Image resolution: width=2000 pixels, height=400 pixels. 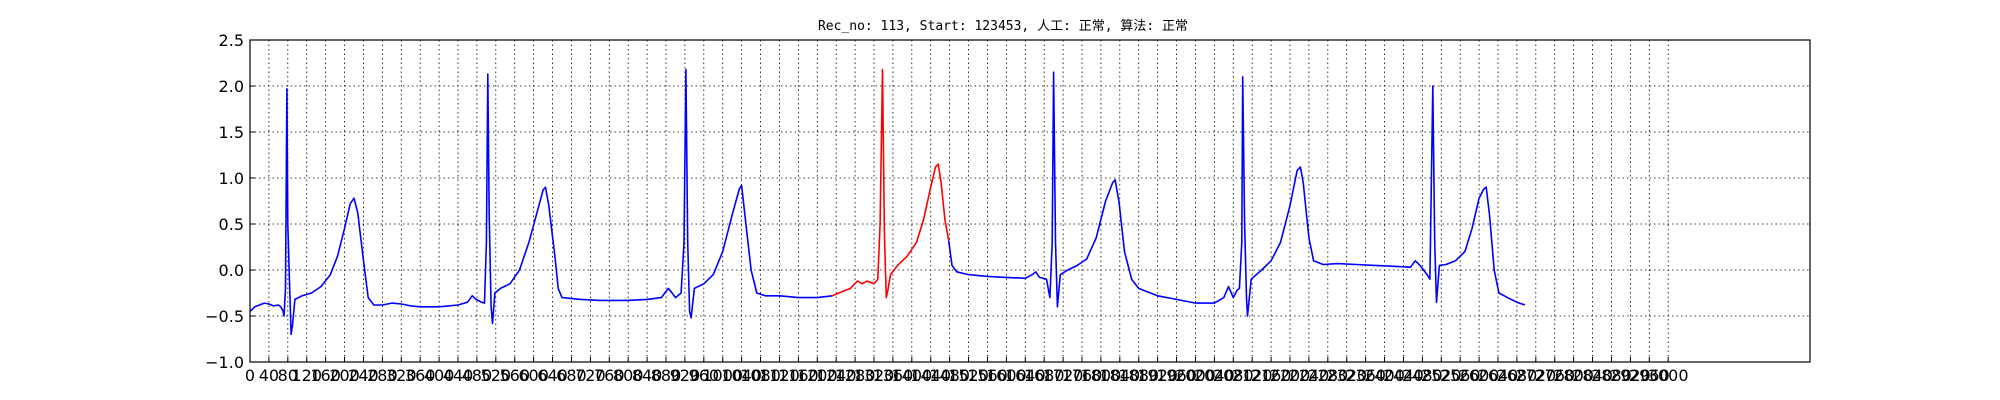 What do you see at coordinates (1403, 375) in the screenshot?
I see `x-tick-label: 2440` at bounding box center [1403, 375].